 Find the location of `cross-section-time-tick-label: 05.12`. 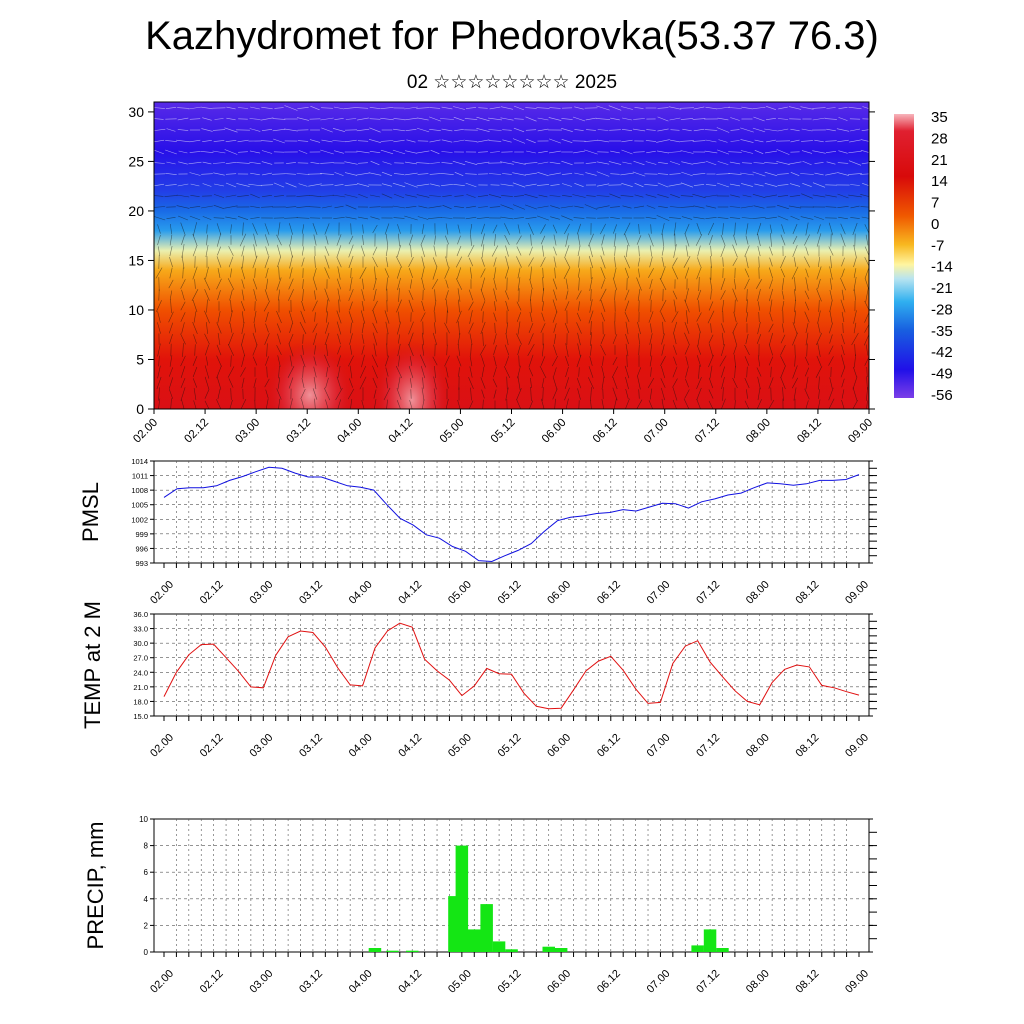

cross-section-time-tick-label: 05.12 is located at coordinates (503, 431).